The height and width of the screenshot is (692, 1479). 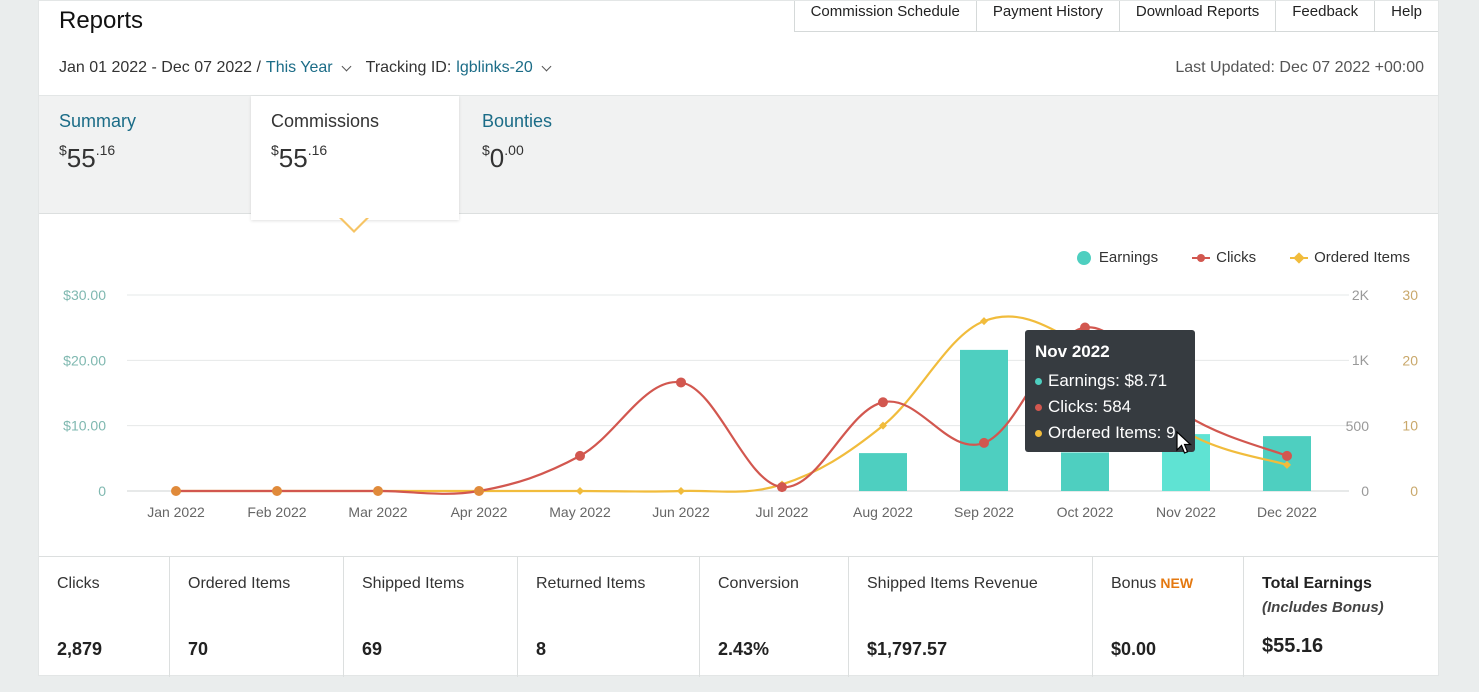 What do you see at coordinates (971, 617) in the screenshot?
I see `stat-shipped-revenue: Shipped Items Revenue $1,797.57` at bounding box center [971, 617].